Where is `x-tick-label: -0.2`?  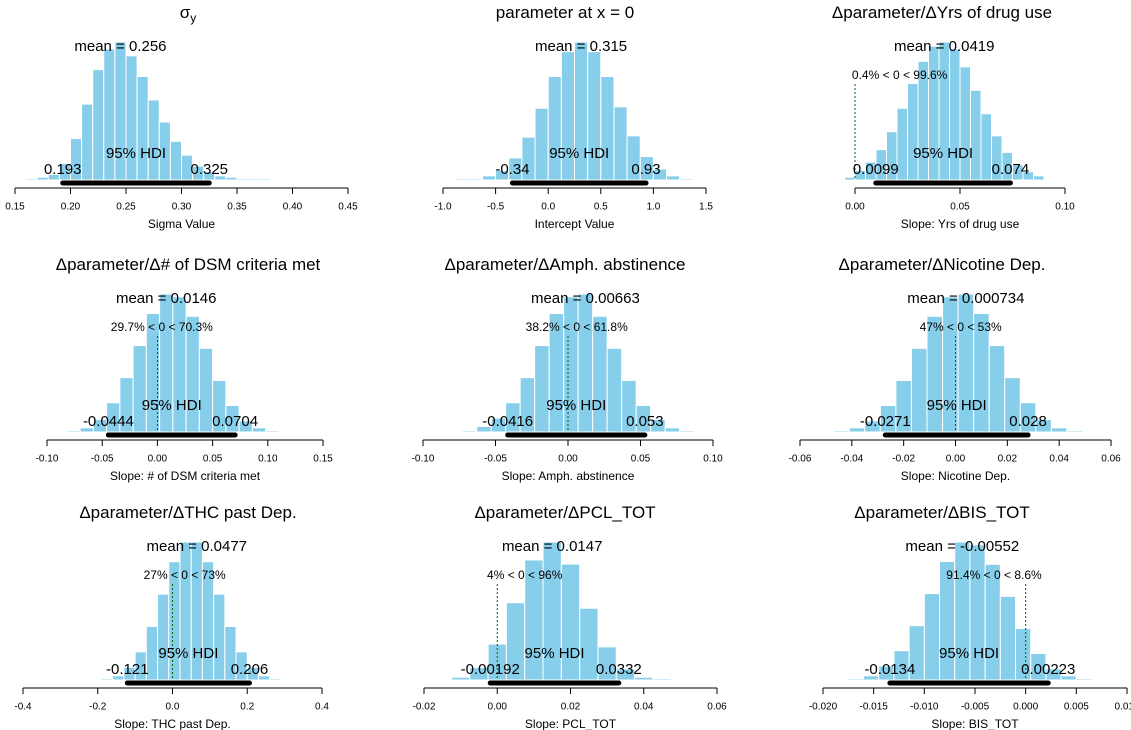
x-tick-label: -0.2 is located at coordinates (98, 707).